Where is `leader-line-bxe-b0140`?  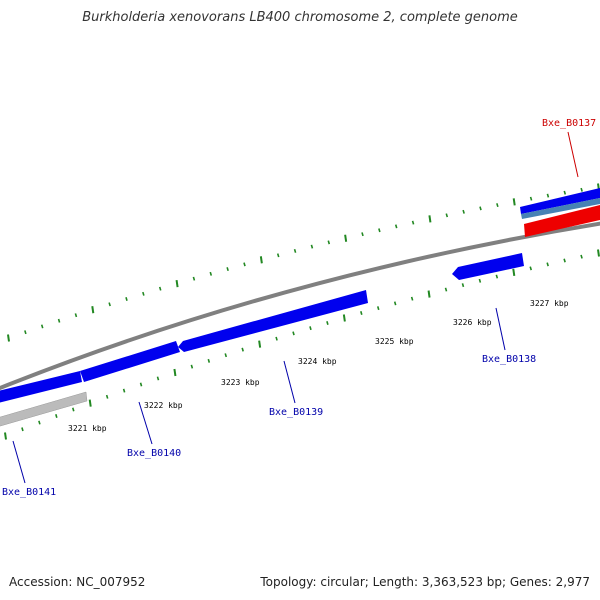 leader-line-bxe-b0140 is located at coordinates (145, 423).